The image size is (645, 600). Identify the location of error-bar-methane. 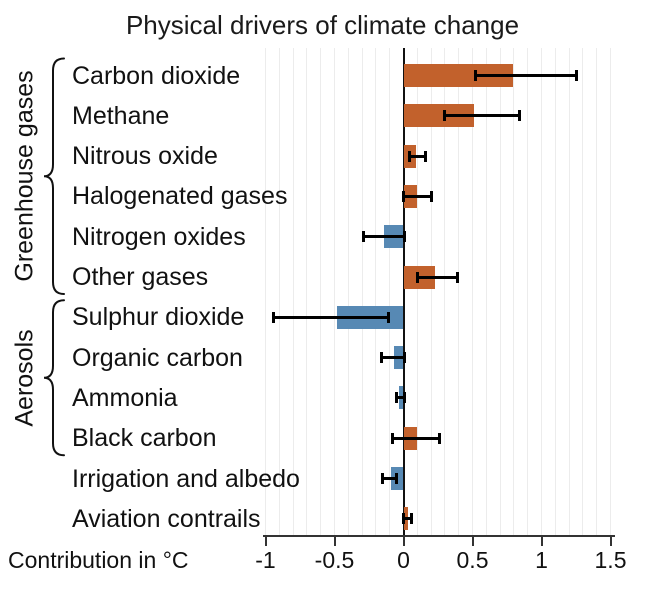
(482, 116).